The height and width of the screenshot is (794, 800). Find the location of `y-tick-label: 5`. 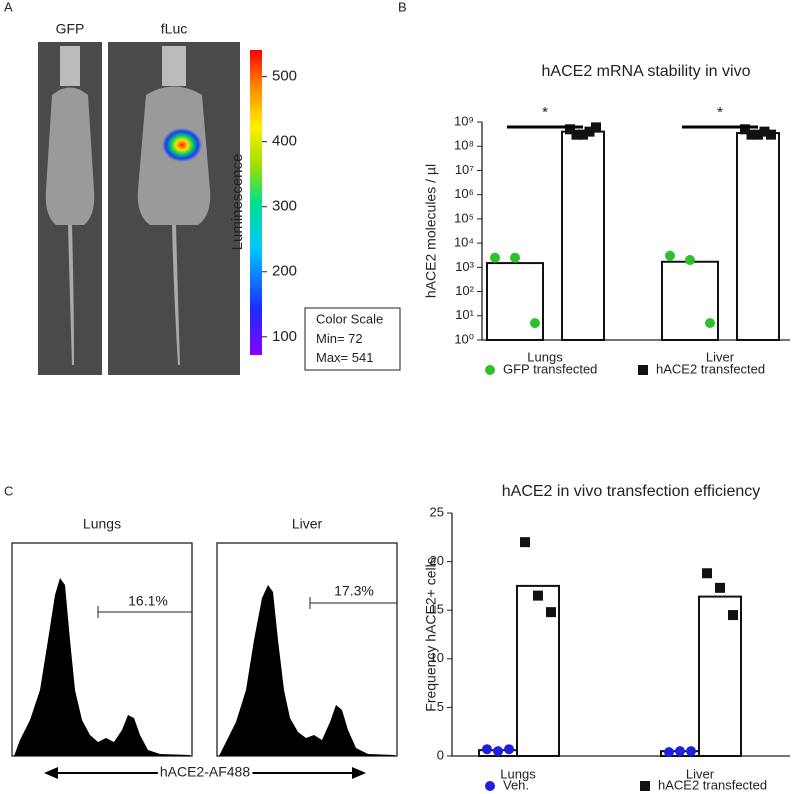

y-tick-label: 5 is located at coordinates (440, 706).